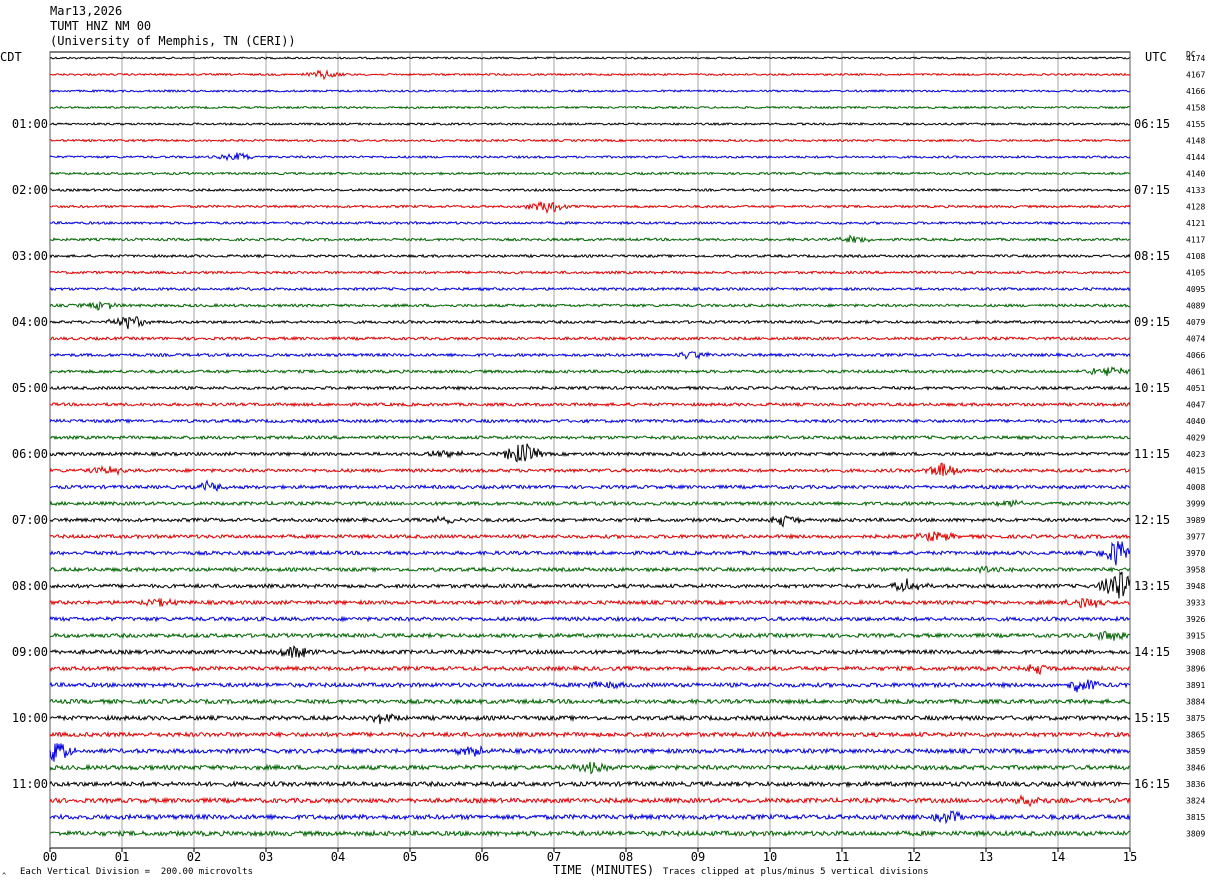 The width and height of the screenshot is (1210, 886). Describe the element at coordinates (590, 371) in the screenshot. I see `trace-20-green` at that location.